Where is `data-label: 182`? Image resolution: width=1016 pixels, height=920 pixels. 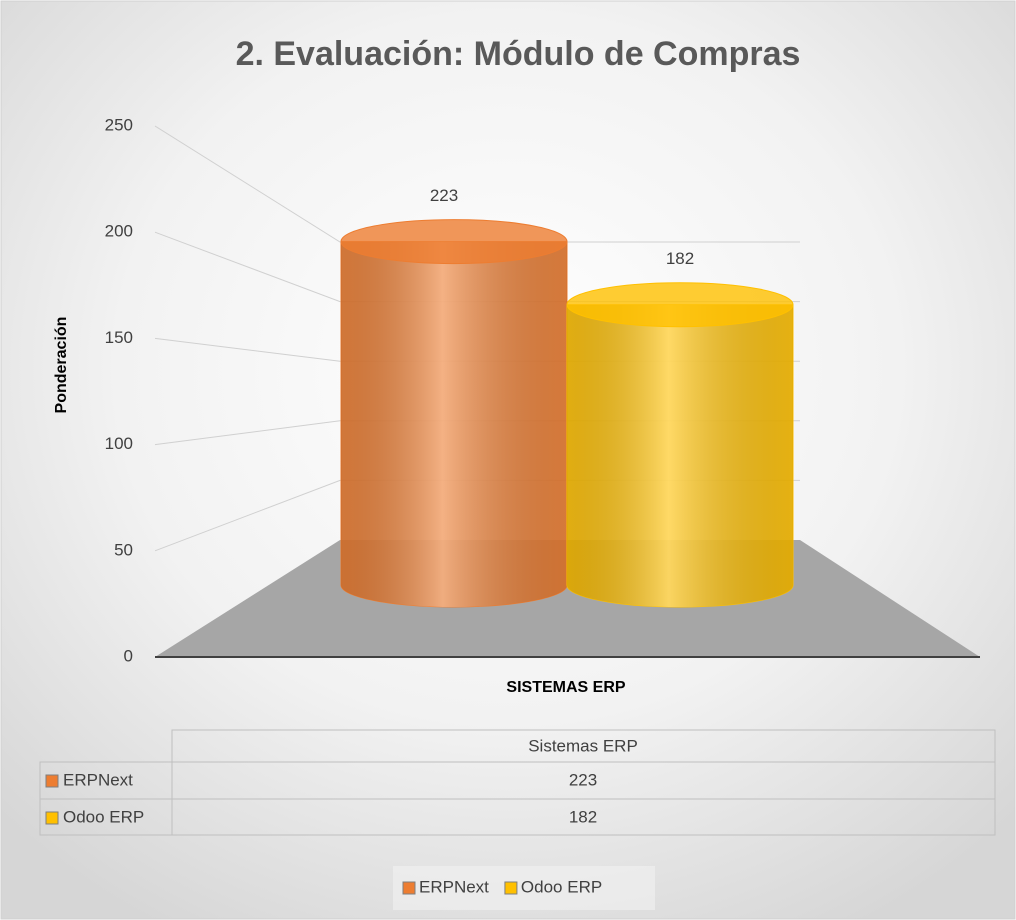
data-label: 182 is located at coordinates (680, 258).